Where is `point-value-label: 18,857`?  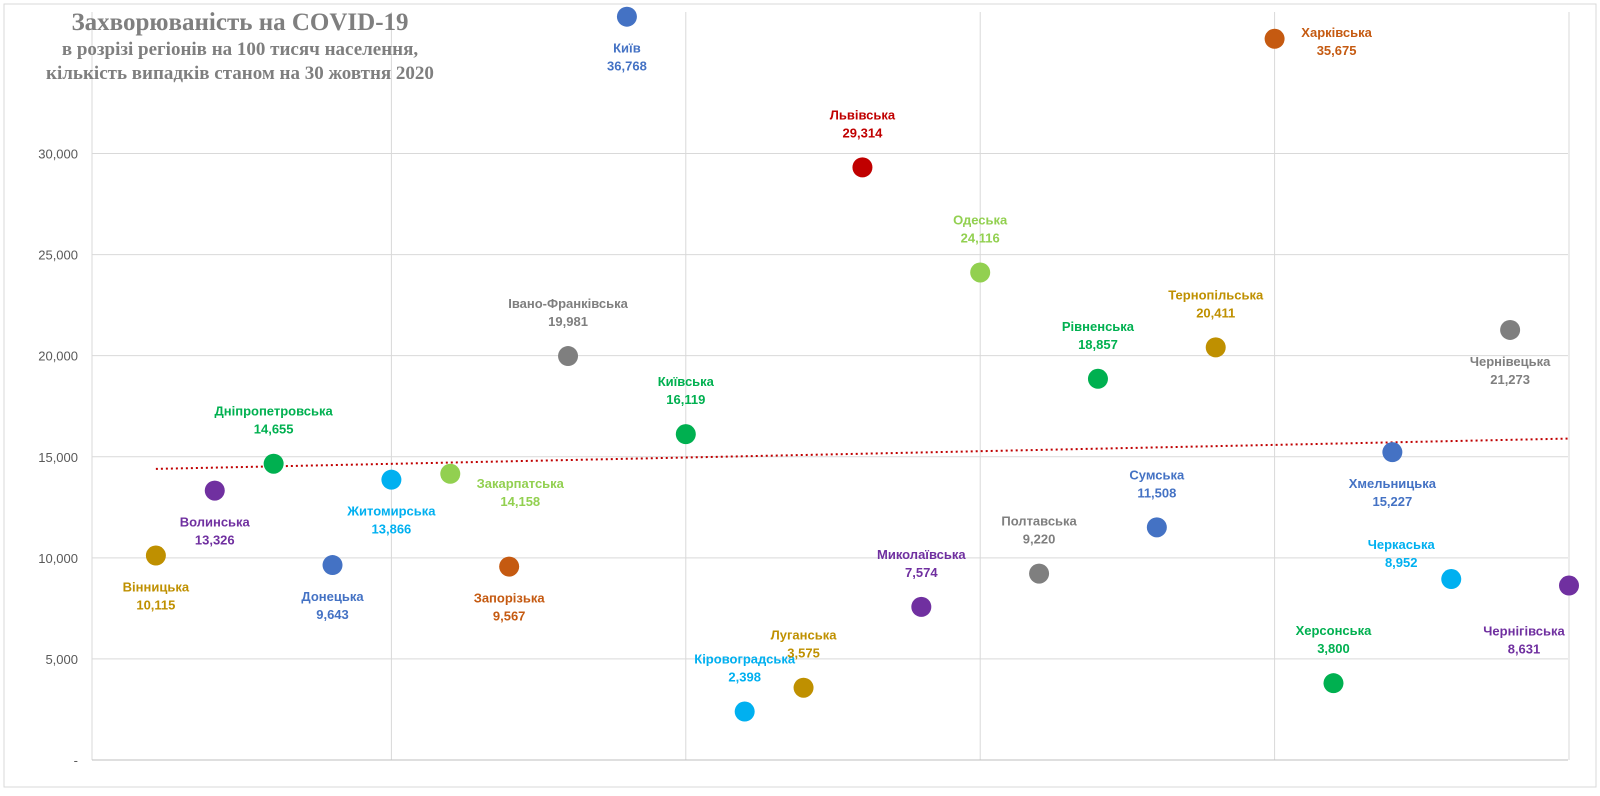
point-value-label: 18,857 is located at coordinates (1098, 344).